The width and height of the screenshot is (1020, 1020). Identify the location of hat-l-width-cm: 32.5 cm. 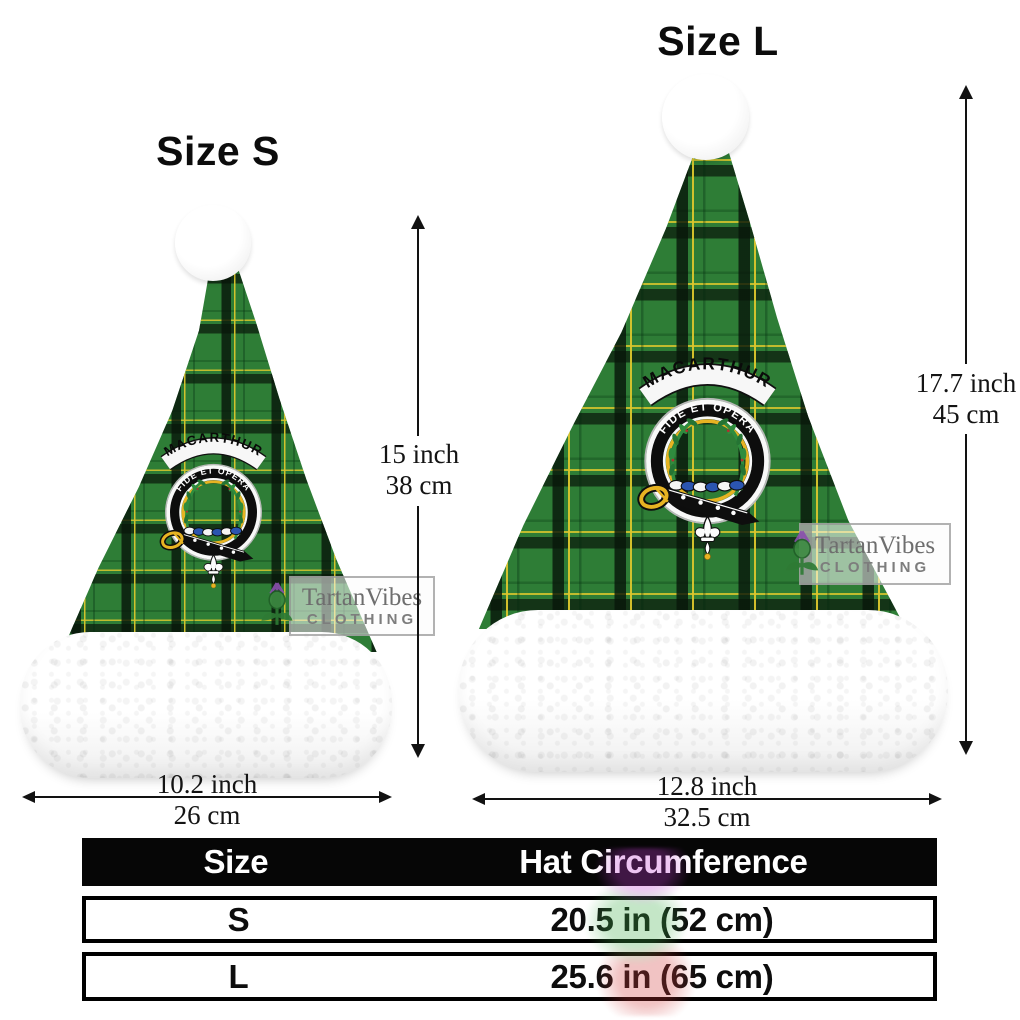
(707, 817).